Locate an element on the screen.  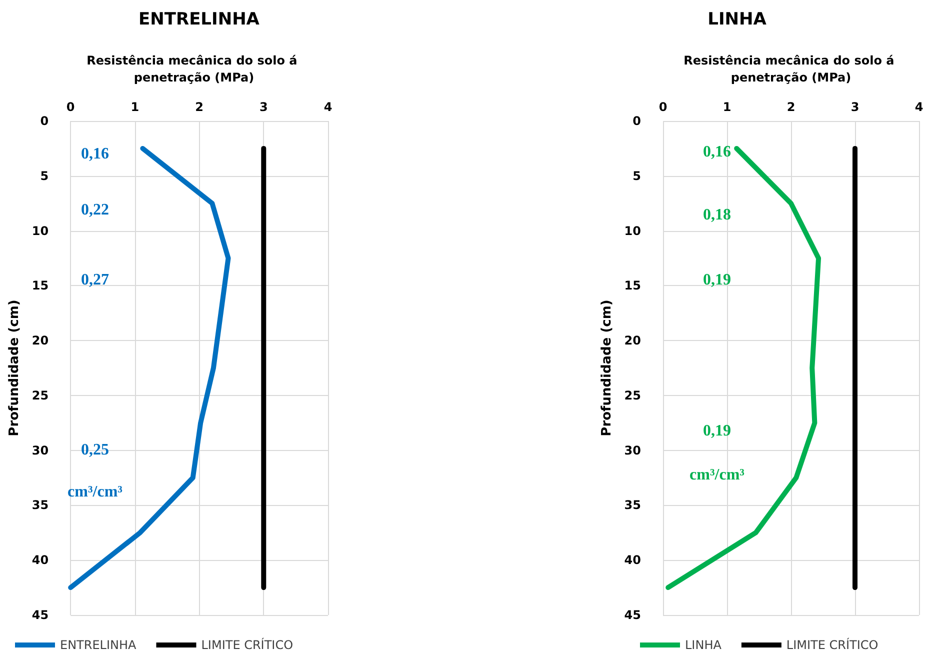
annotation: 0,27 is located at coordinates (95, 280).